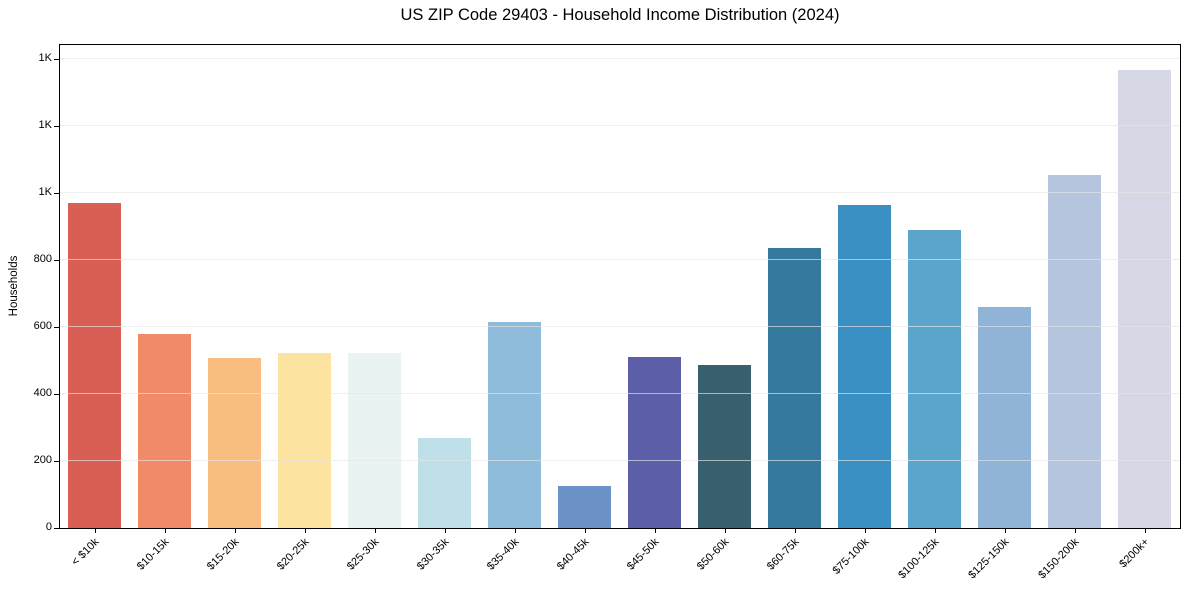 The width and height of the screenshot is (1189, 590). What do you see at coordinates (235, 443) in the screenshot?
I see `bar-$15-20k` at bounding box center [235, 443].